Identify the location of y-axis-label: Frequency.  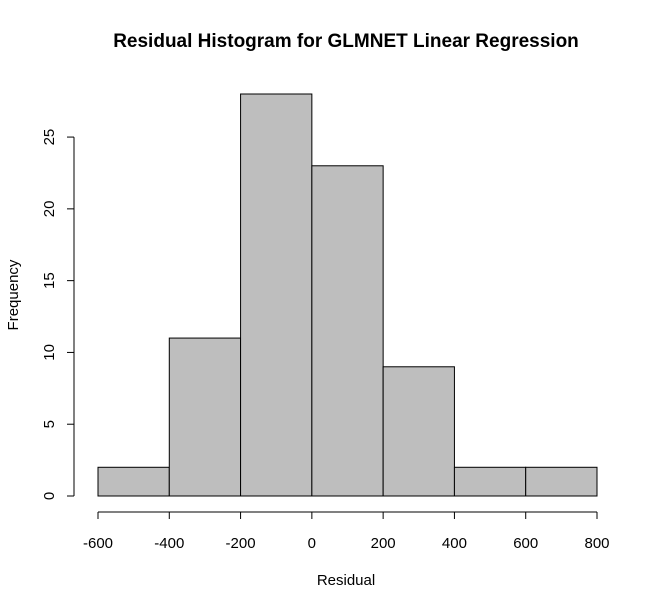
(13, 294).